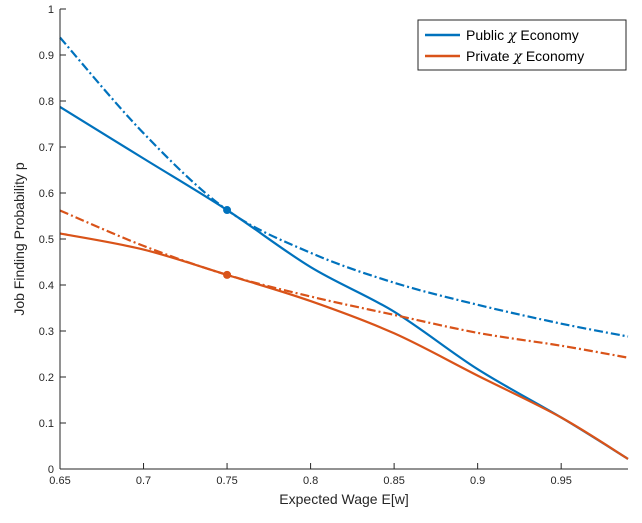 The width and height of the screenshot is (642, 523). I want to click on y-tick-label: 0.5, so click(46, 240).